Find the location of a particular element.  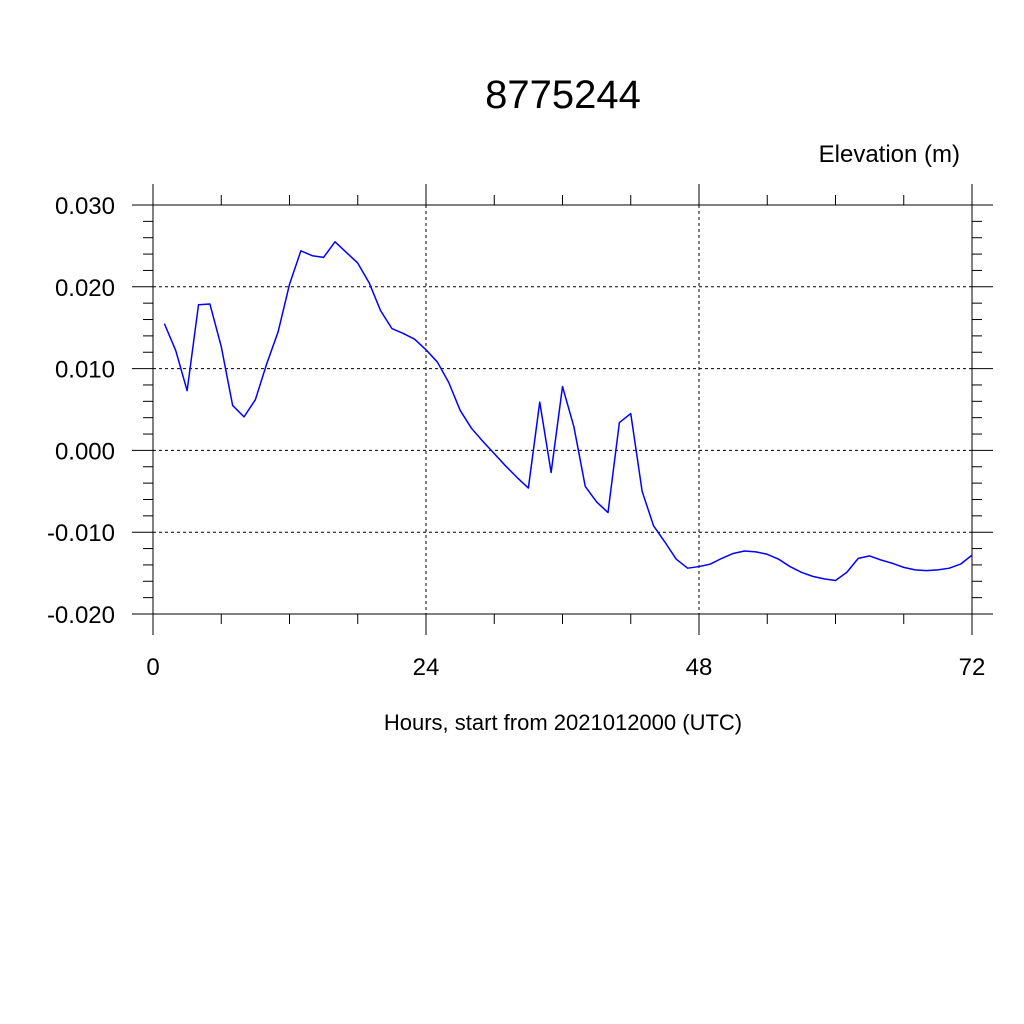

x-axis-label: Hours, start from 2021012000 (UTC) is located at coordinates (563, 722).